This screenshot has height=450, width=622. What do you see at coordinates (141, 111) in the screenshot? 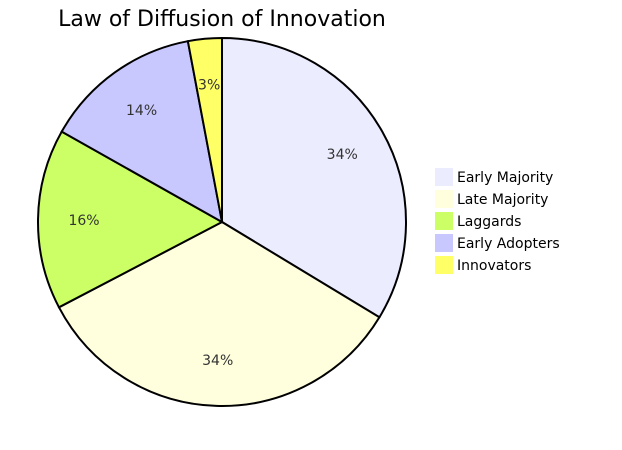
I see `slice-label-early-adopters: 14%` at bounding box center [141, 111].